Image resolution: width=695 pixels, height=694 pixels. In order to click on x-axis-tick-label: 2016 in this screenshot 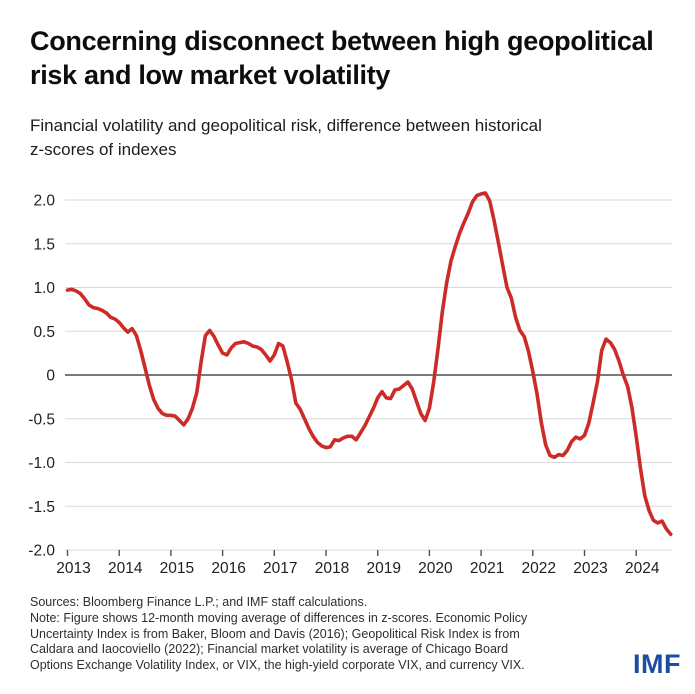, I will do `click(228, 568)`.